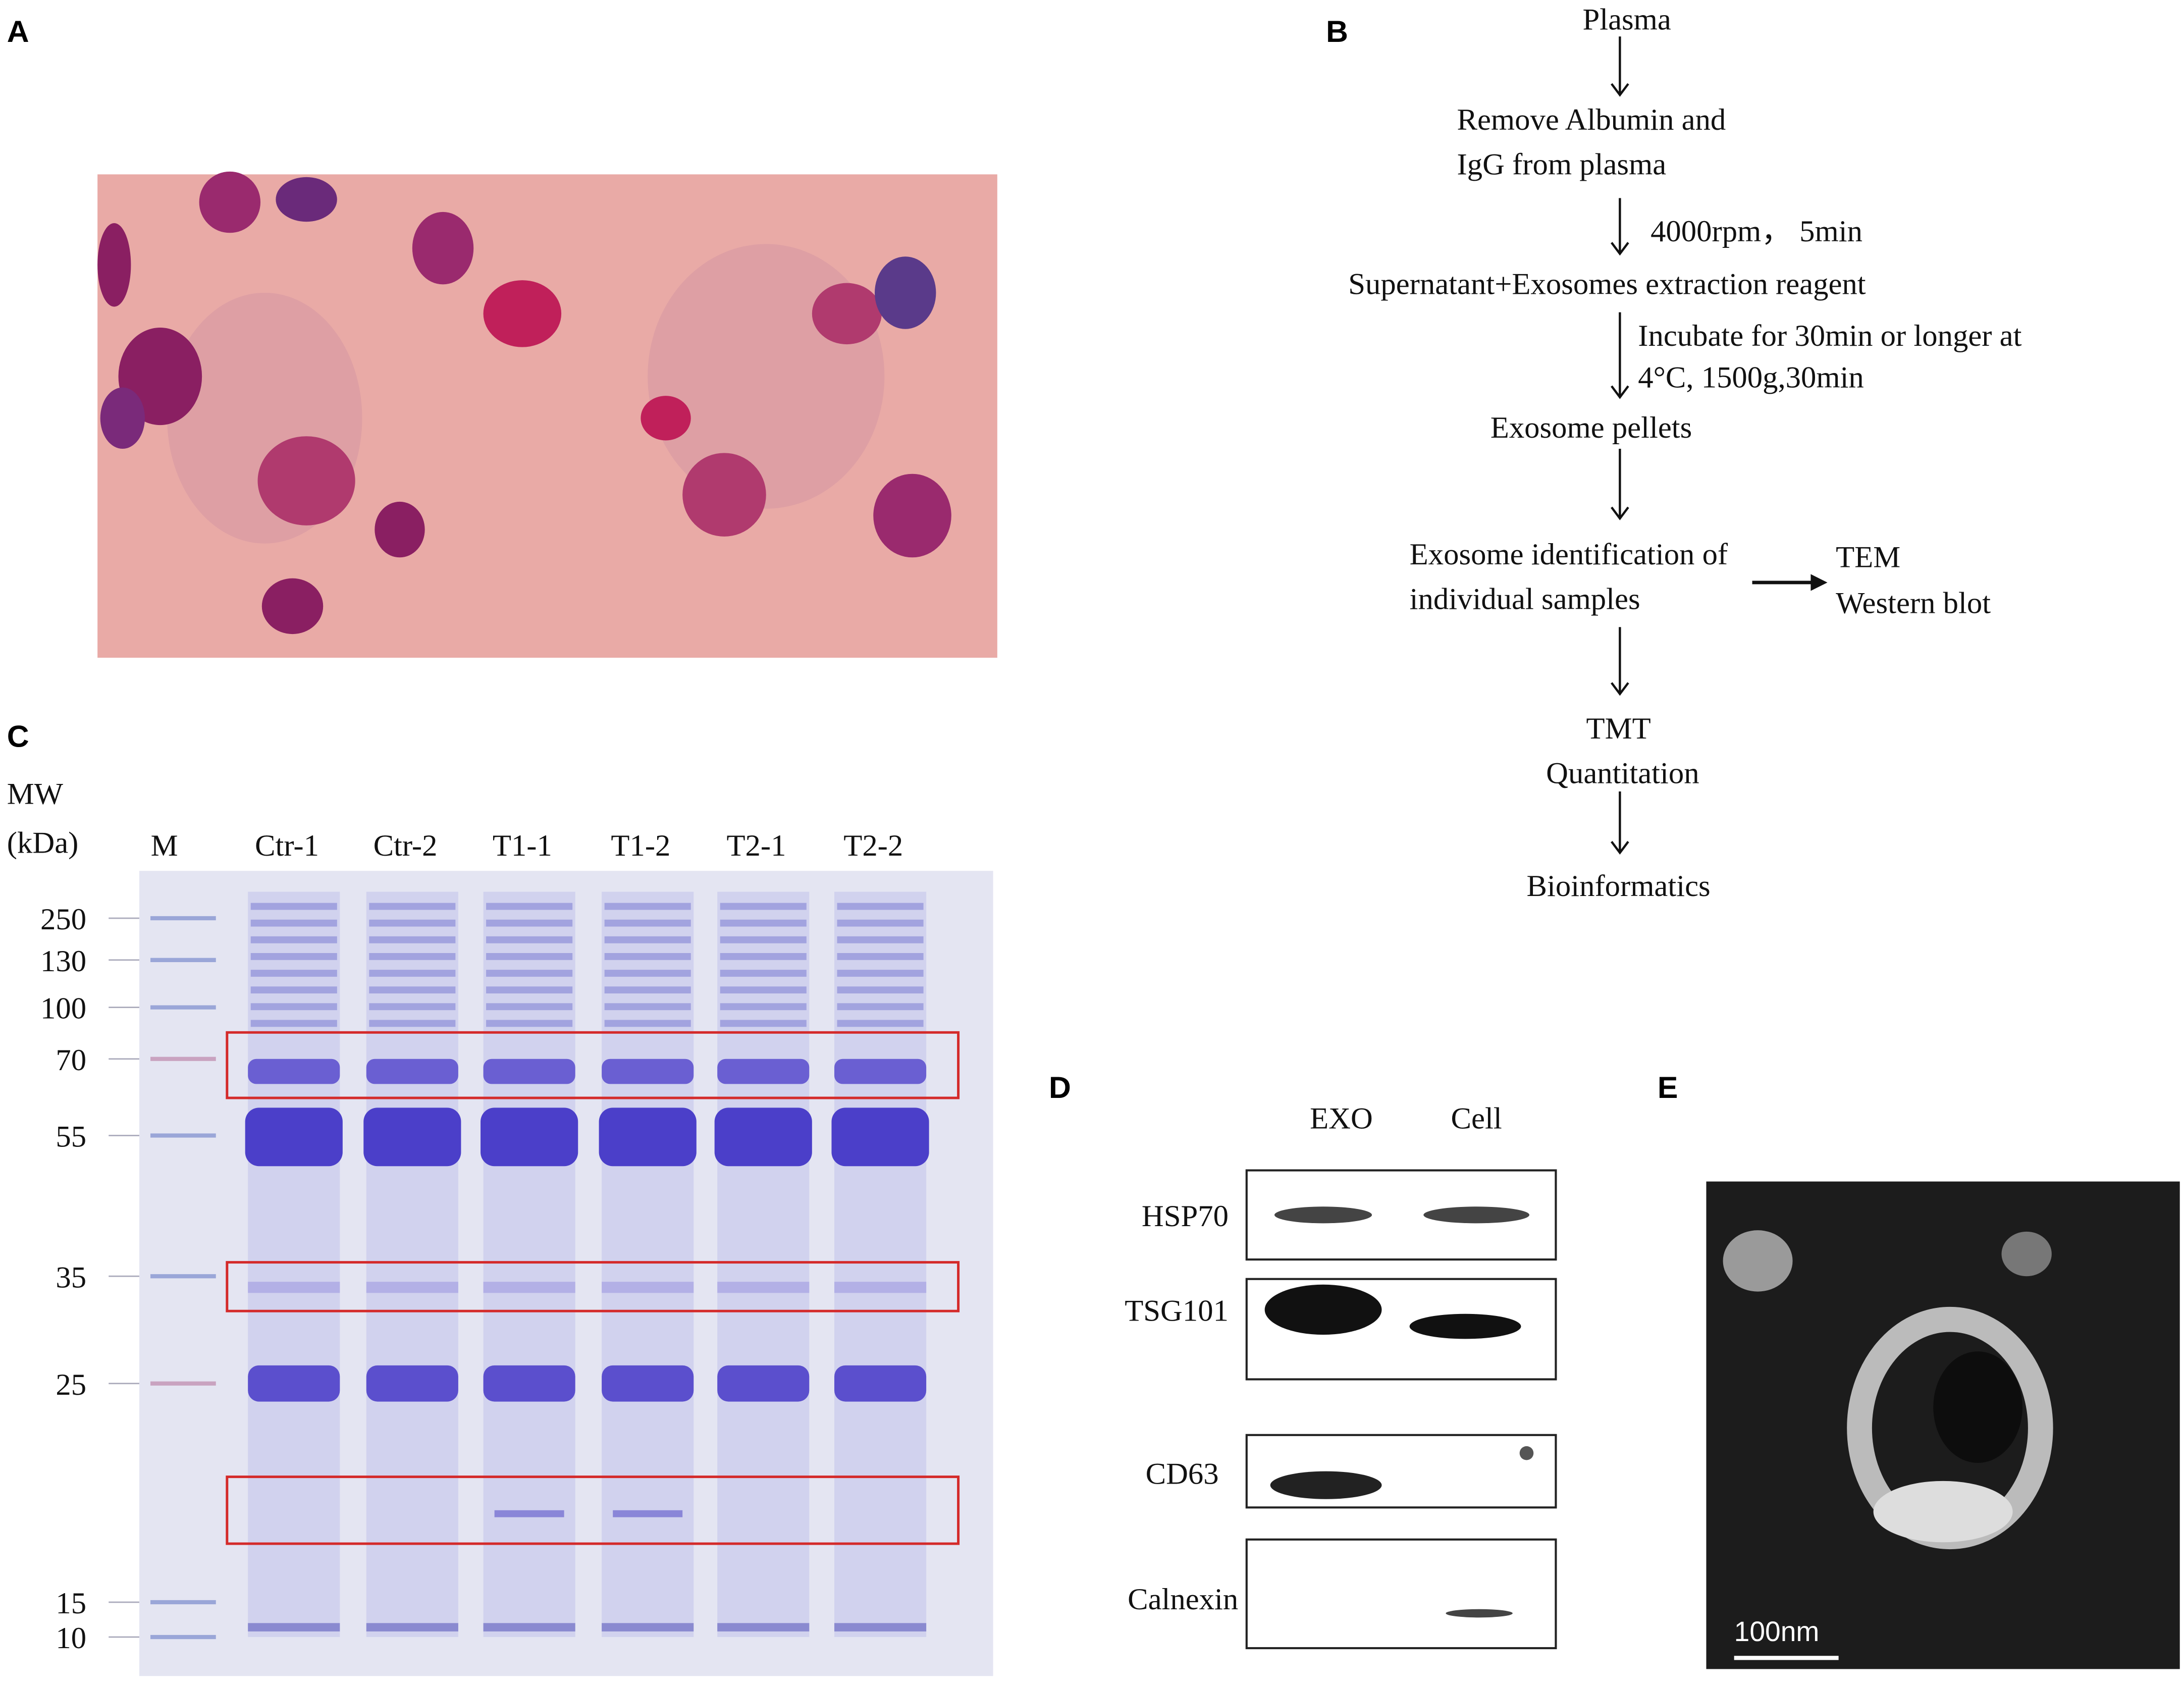 This screenshot has height=1686, width=2184. What do you see at coordinates (1525, 599) in the screenshot?
I see `flow-step: individual samples` at bounding box center [1525, 599].